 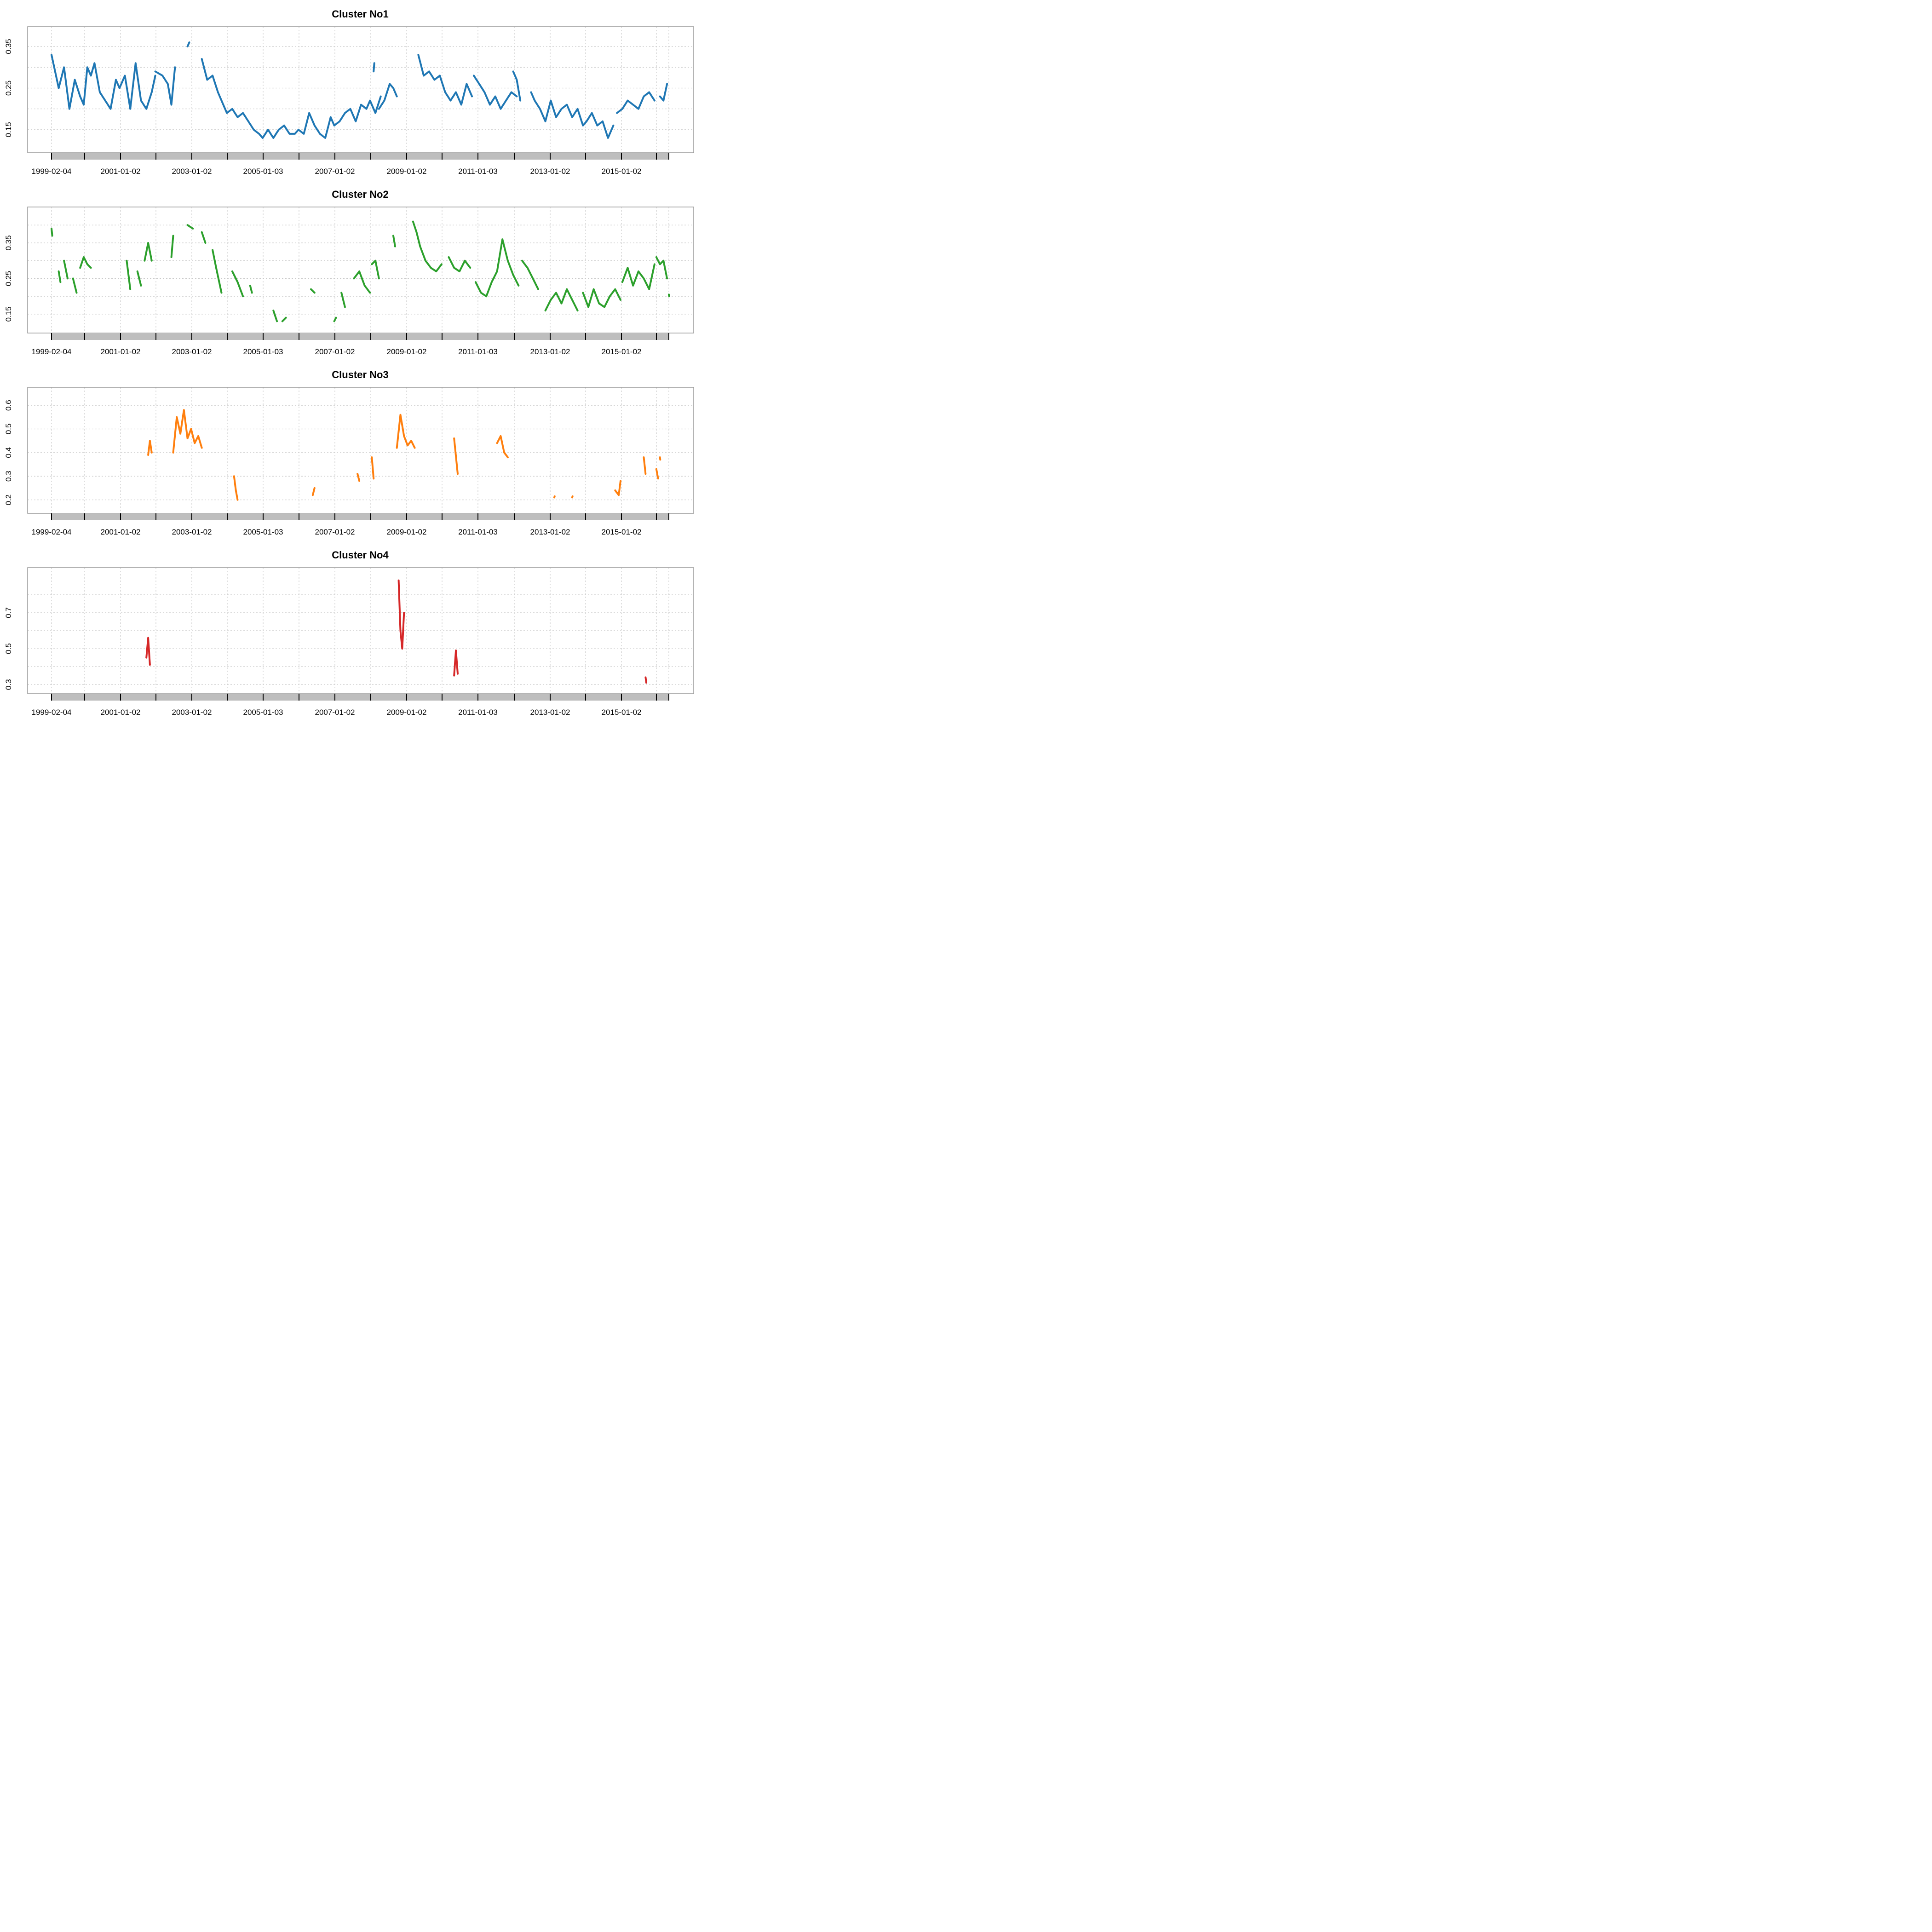 I want to click on y-tick-label: 0.6, so click(x=8, y=405).